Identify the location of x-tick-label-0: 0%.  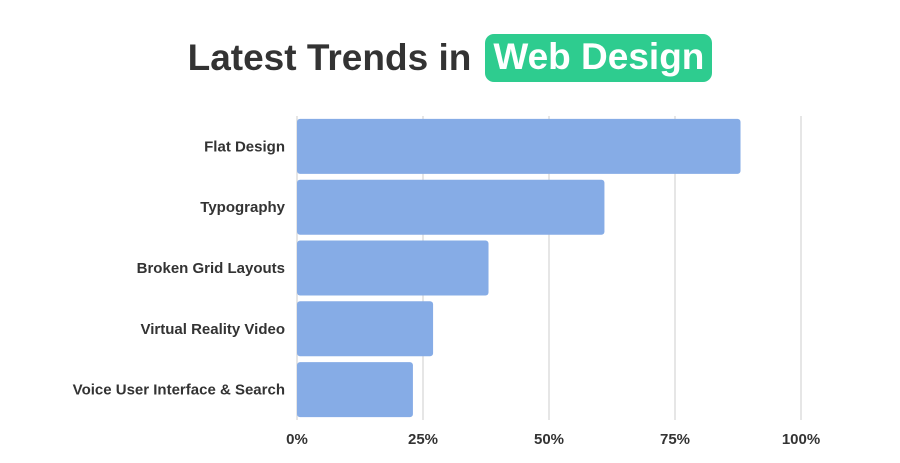
(297, 439).